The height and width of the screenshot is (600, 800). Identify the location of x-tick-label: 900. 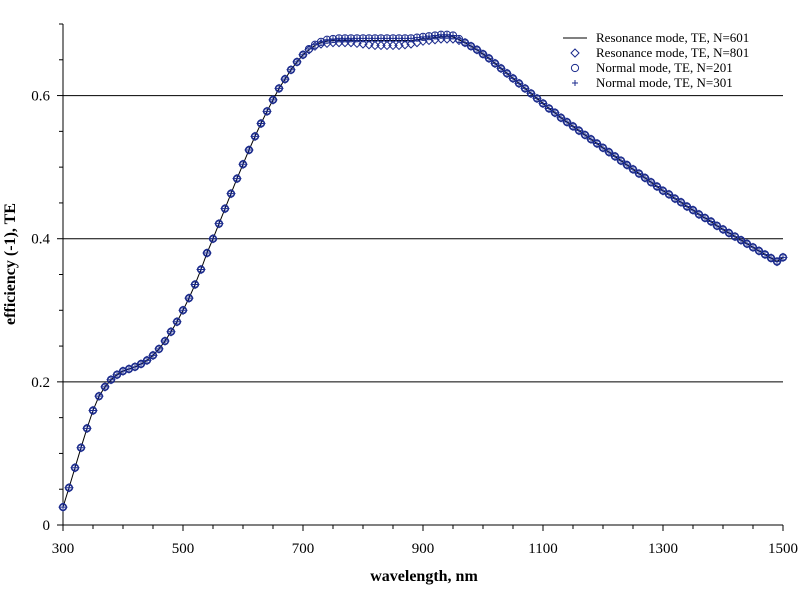
(423, 549).